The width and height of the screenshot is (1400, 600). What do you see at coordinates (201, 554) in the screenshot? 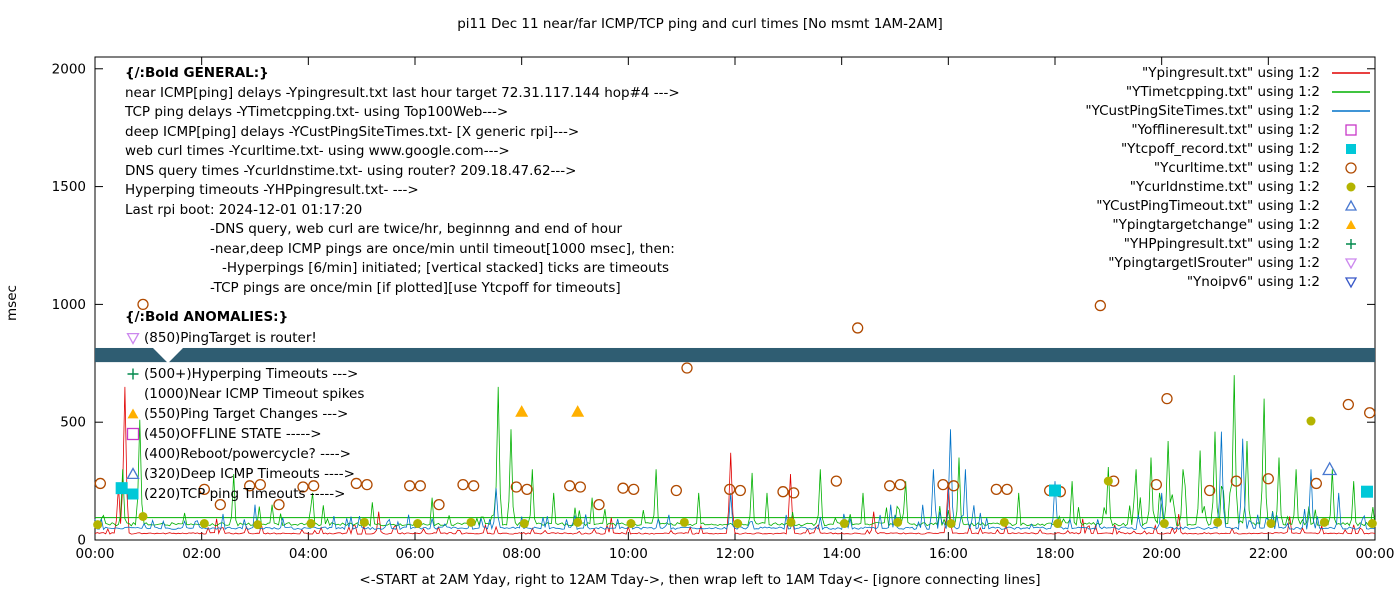
I see `x-tick-label: 02:00` at bounding box center [201, 554].